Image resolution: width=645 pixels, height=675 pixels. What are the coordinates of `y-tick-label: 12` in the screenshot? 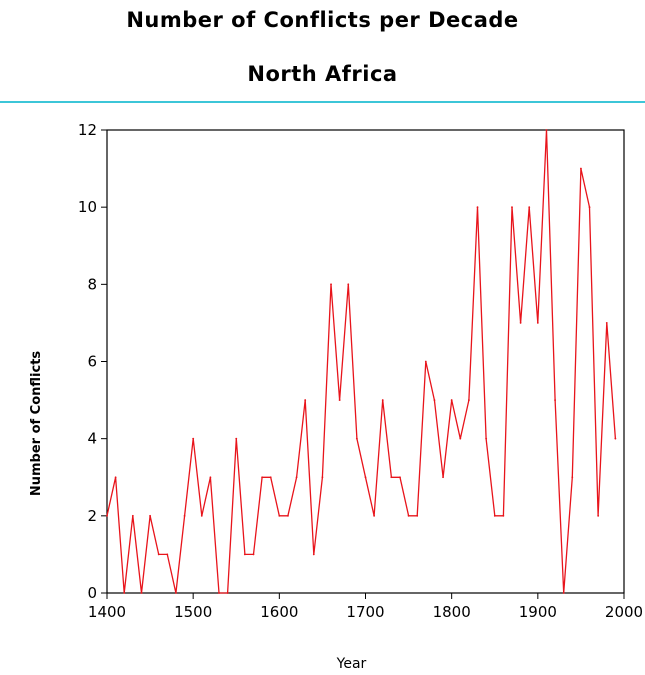 It's located at (87, 130).